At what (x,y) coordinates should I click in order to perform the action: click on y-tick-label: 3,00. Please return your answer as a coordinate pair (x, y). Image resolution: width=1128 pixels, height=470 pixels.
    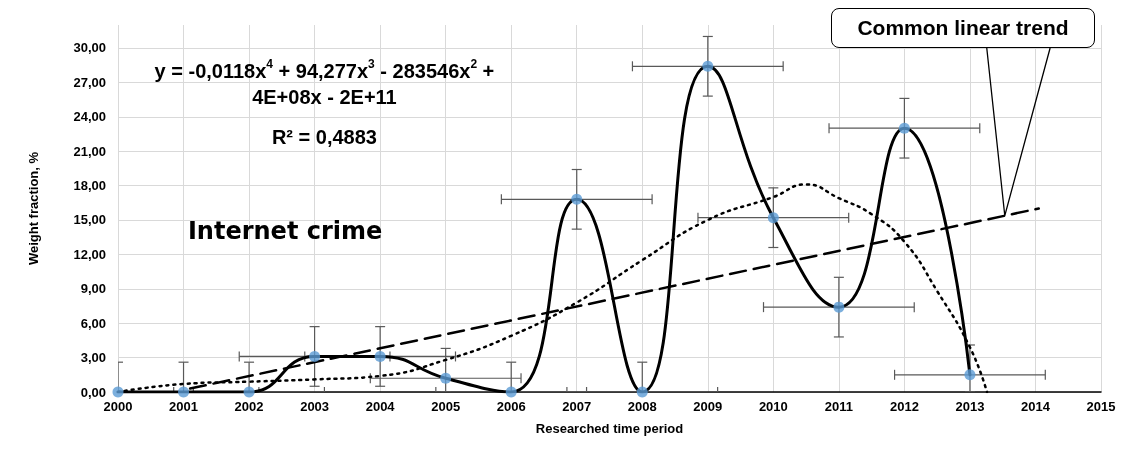
    Looking at the image, I should click on (93, 358).